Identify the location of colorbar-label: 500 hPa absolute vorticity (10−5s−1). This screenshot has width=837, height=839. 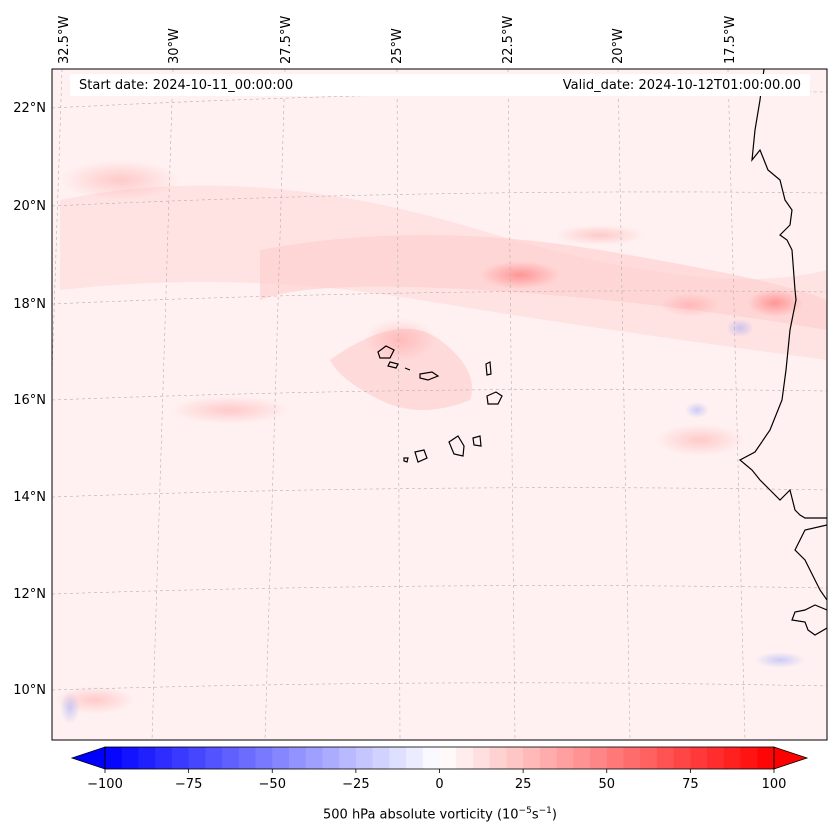
(418, 814).